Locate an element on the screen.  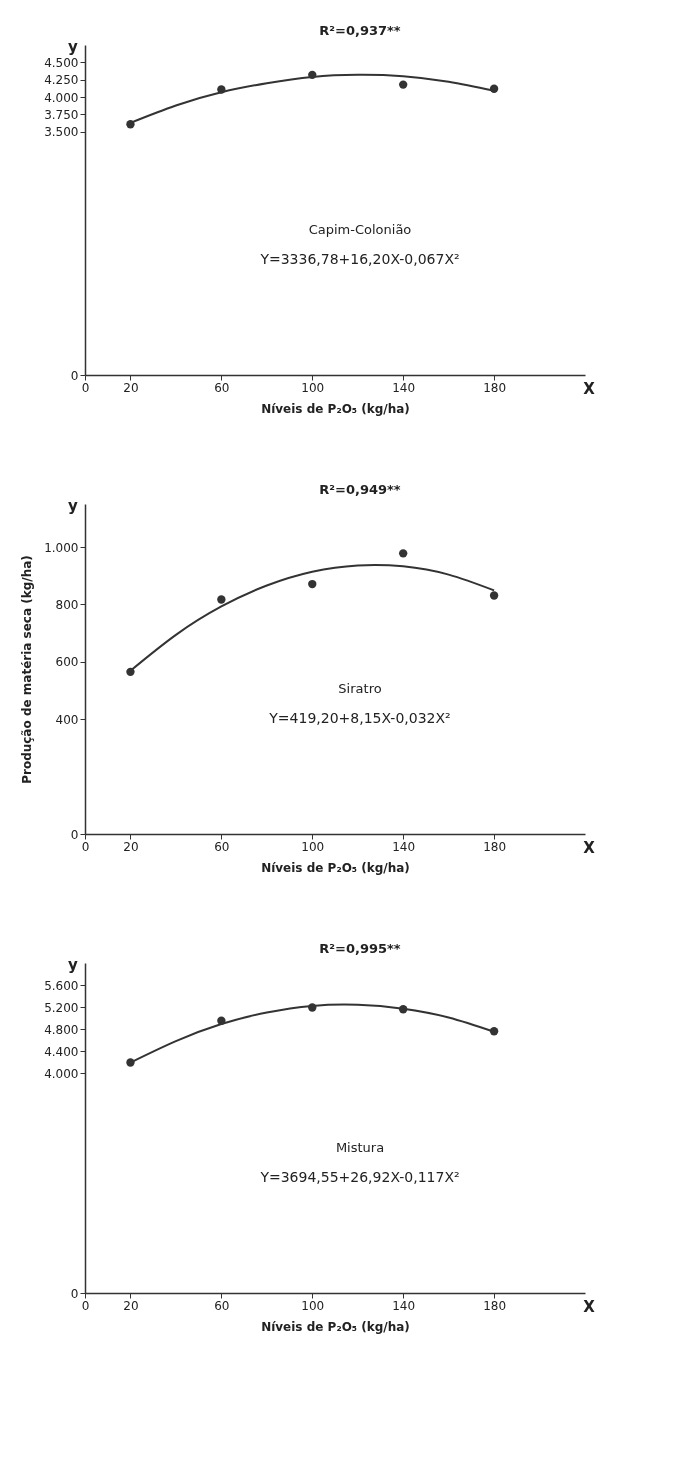
y-tick-label: 5.200 is located at coordinates (61, 1007).